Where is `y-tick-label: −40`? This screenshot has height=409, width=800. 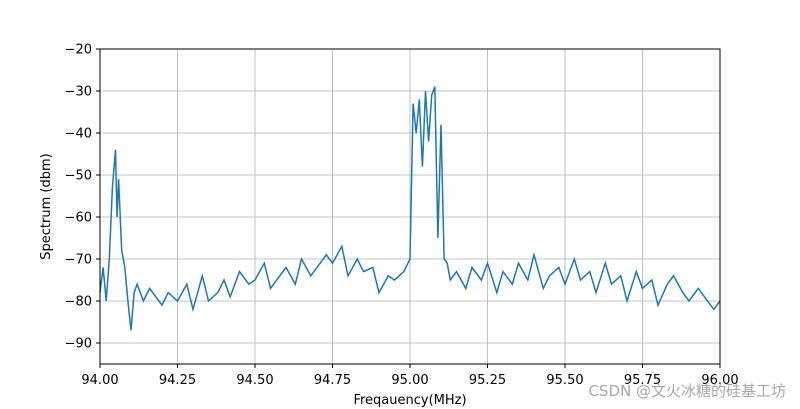
y-tick-label: −40 is located at coordinates (78, 134).